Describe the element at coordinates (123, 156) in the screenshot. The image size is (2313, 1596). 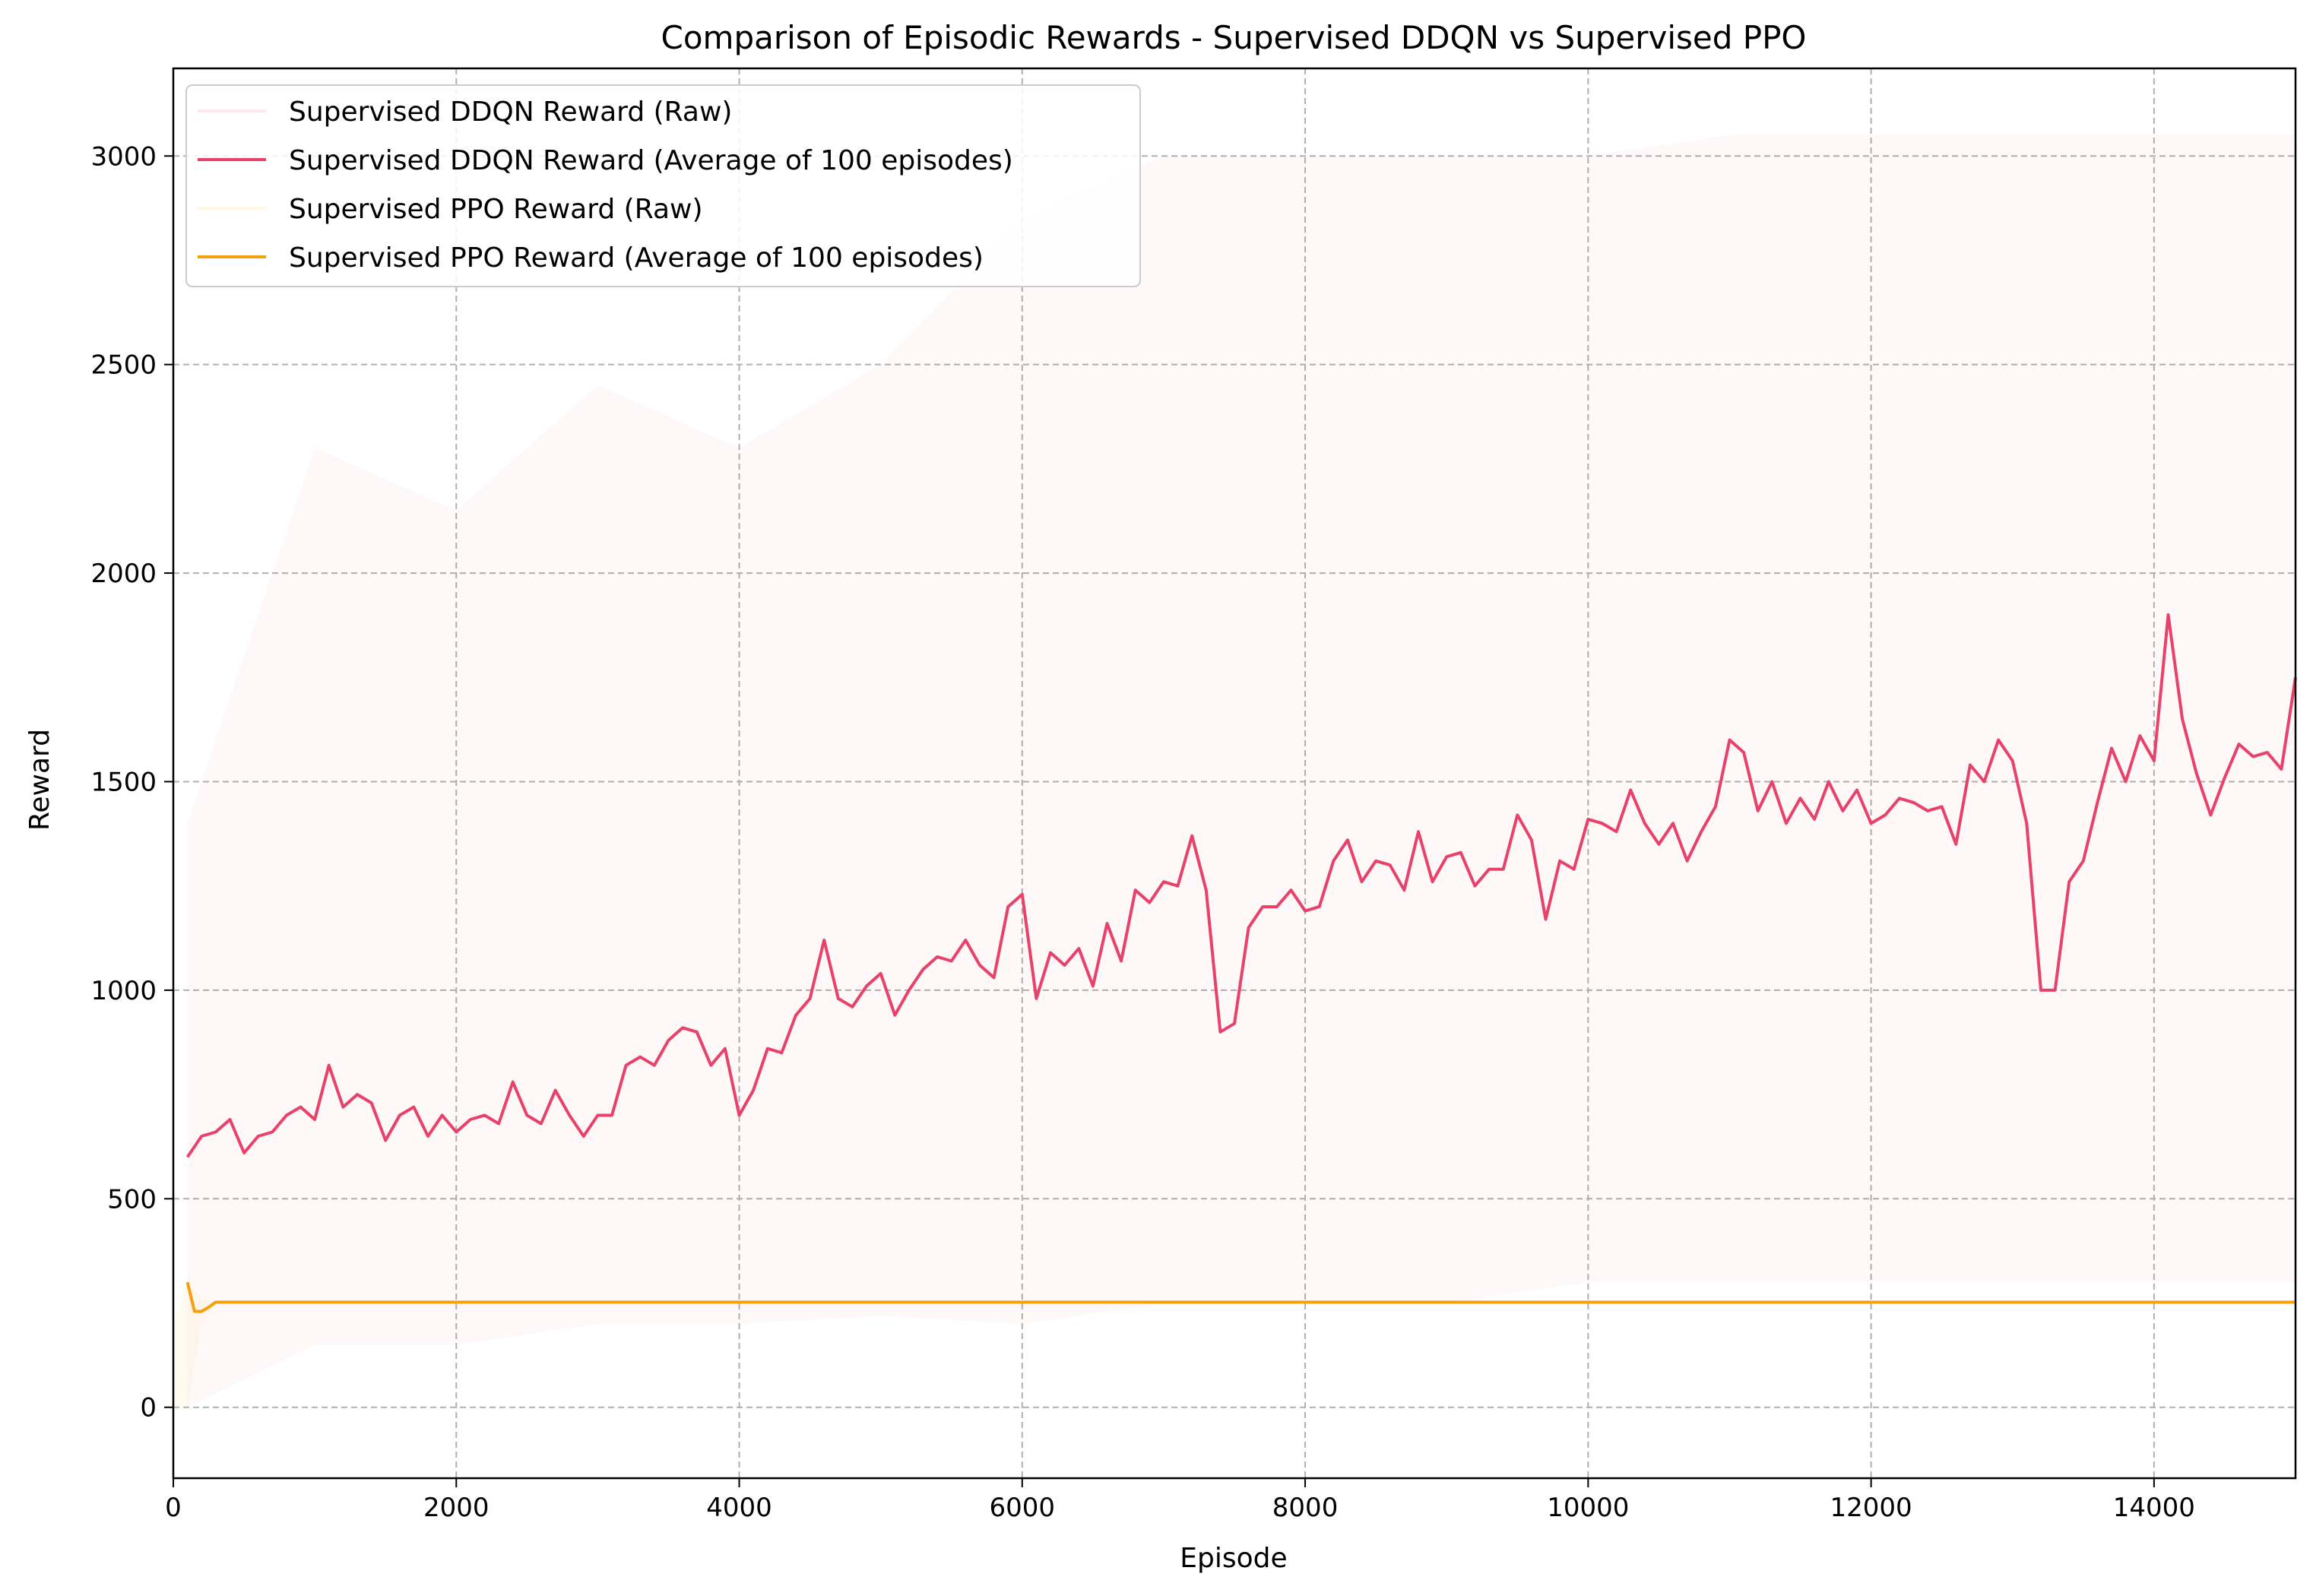
I see `y-tick-label: 3000` at that location.